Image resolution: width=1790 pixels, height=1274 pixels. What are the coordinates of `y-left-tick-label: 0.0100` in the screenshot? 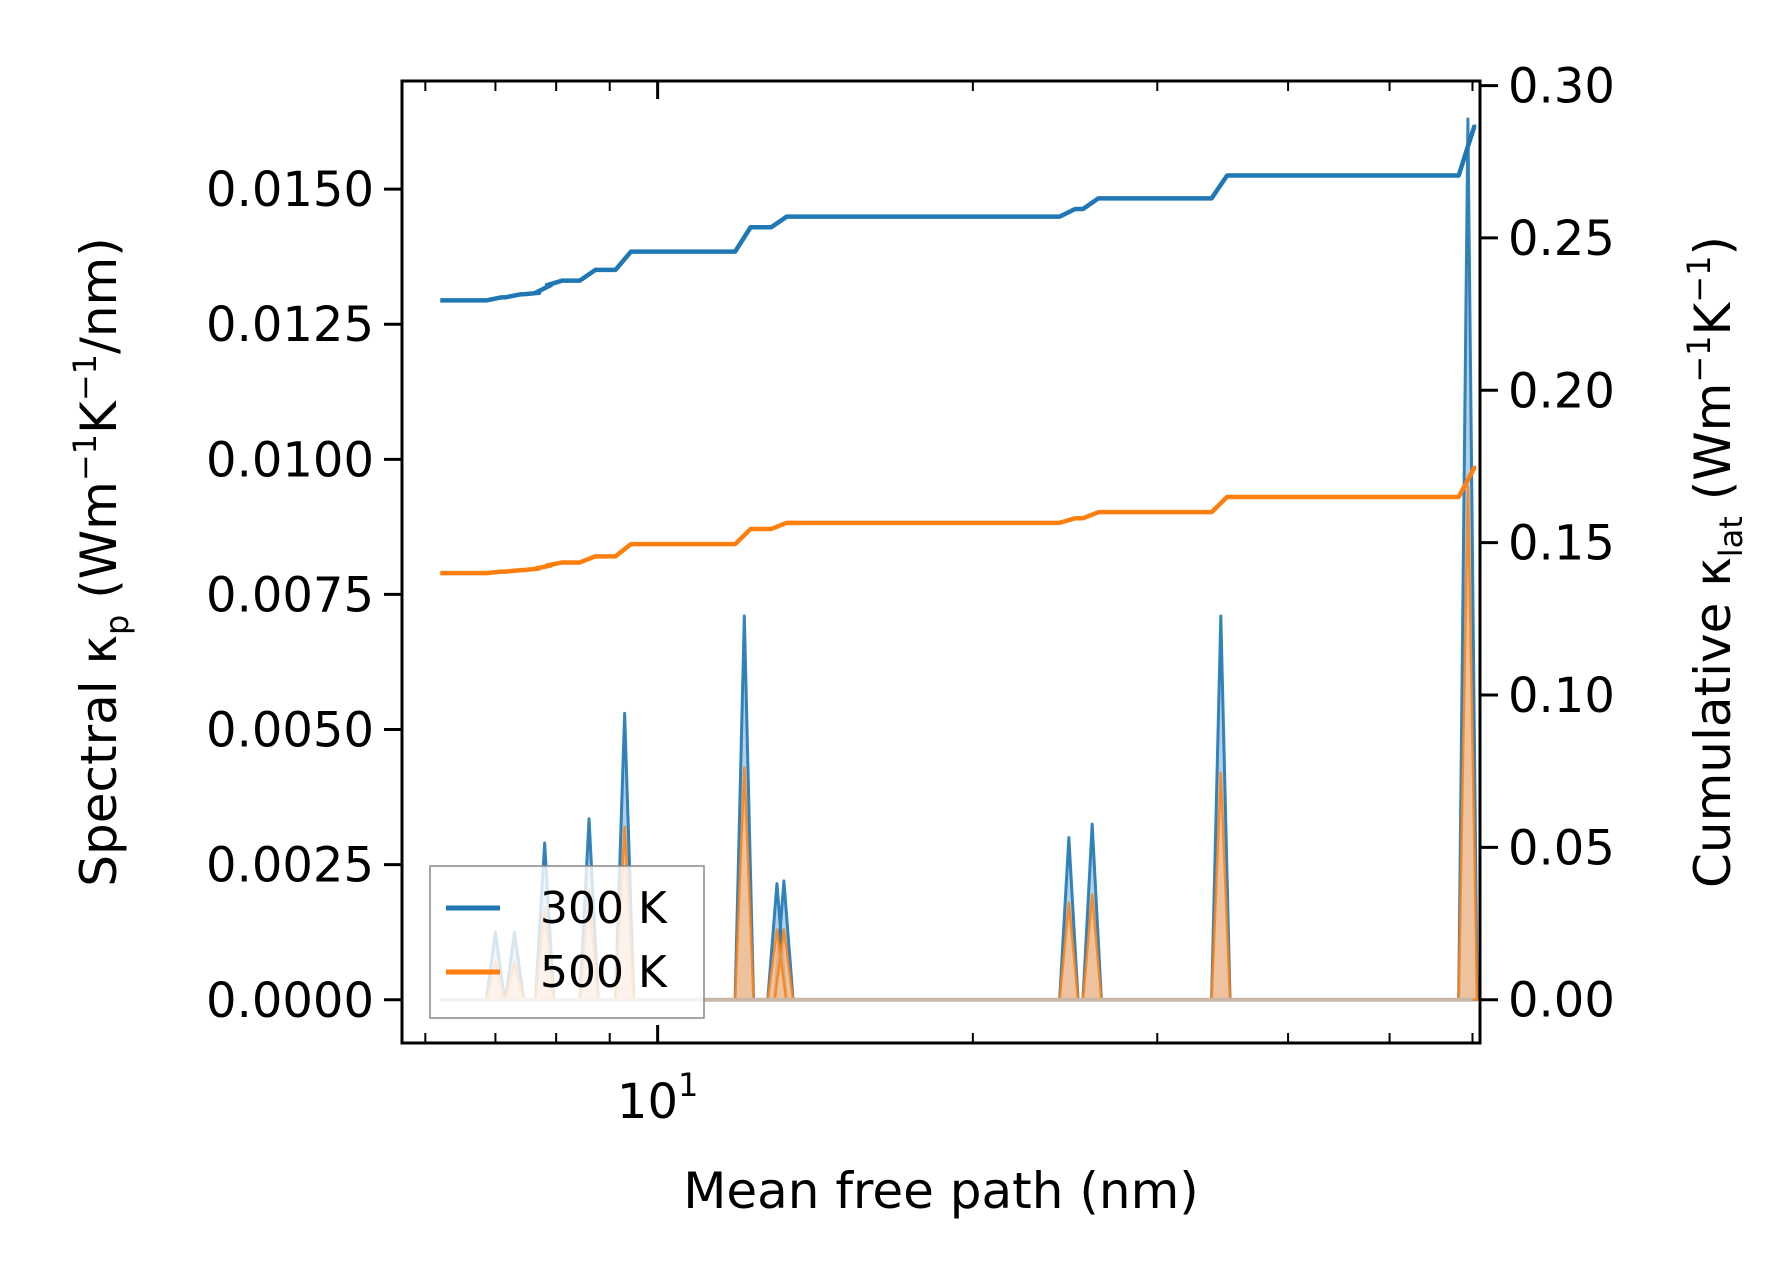 It's located at (290, 460).